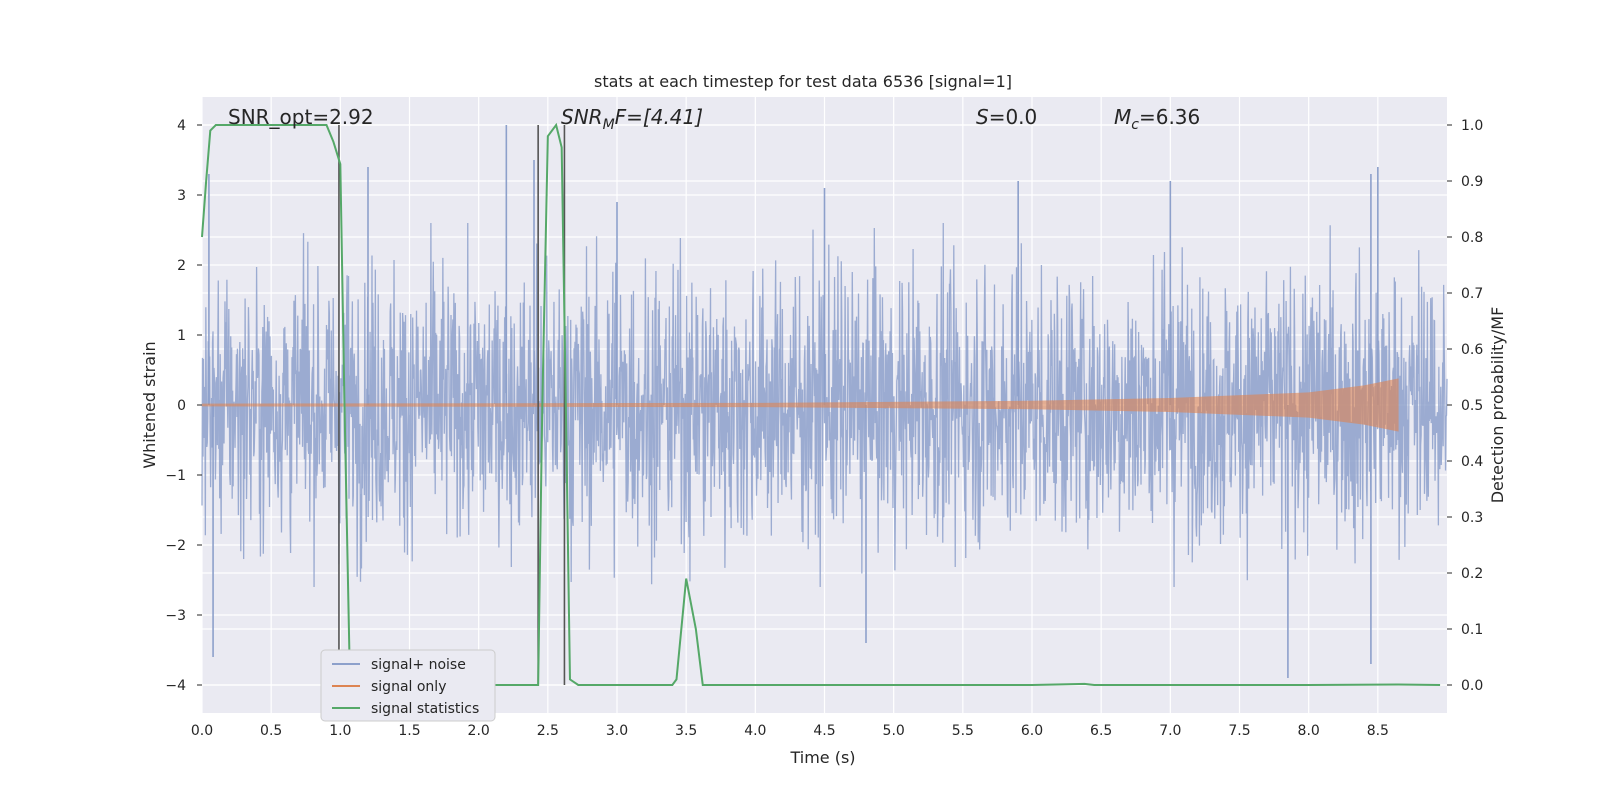 The height and width of the screenshot is (800, 1600). I want to click on y-tick-label: 0, so click(181, 406).